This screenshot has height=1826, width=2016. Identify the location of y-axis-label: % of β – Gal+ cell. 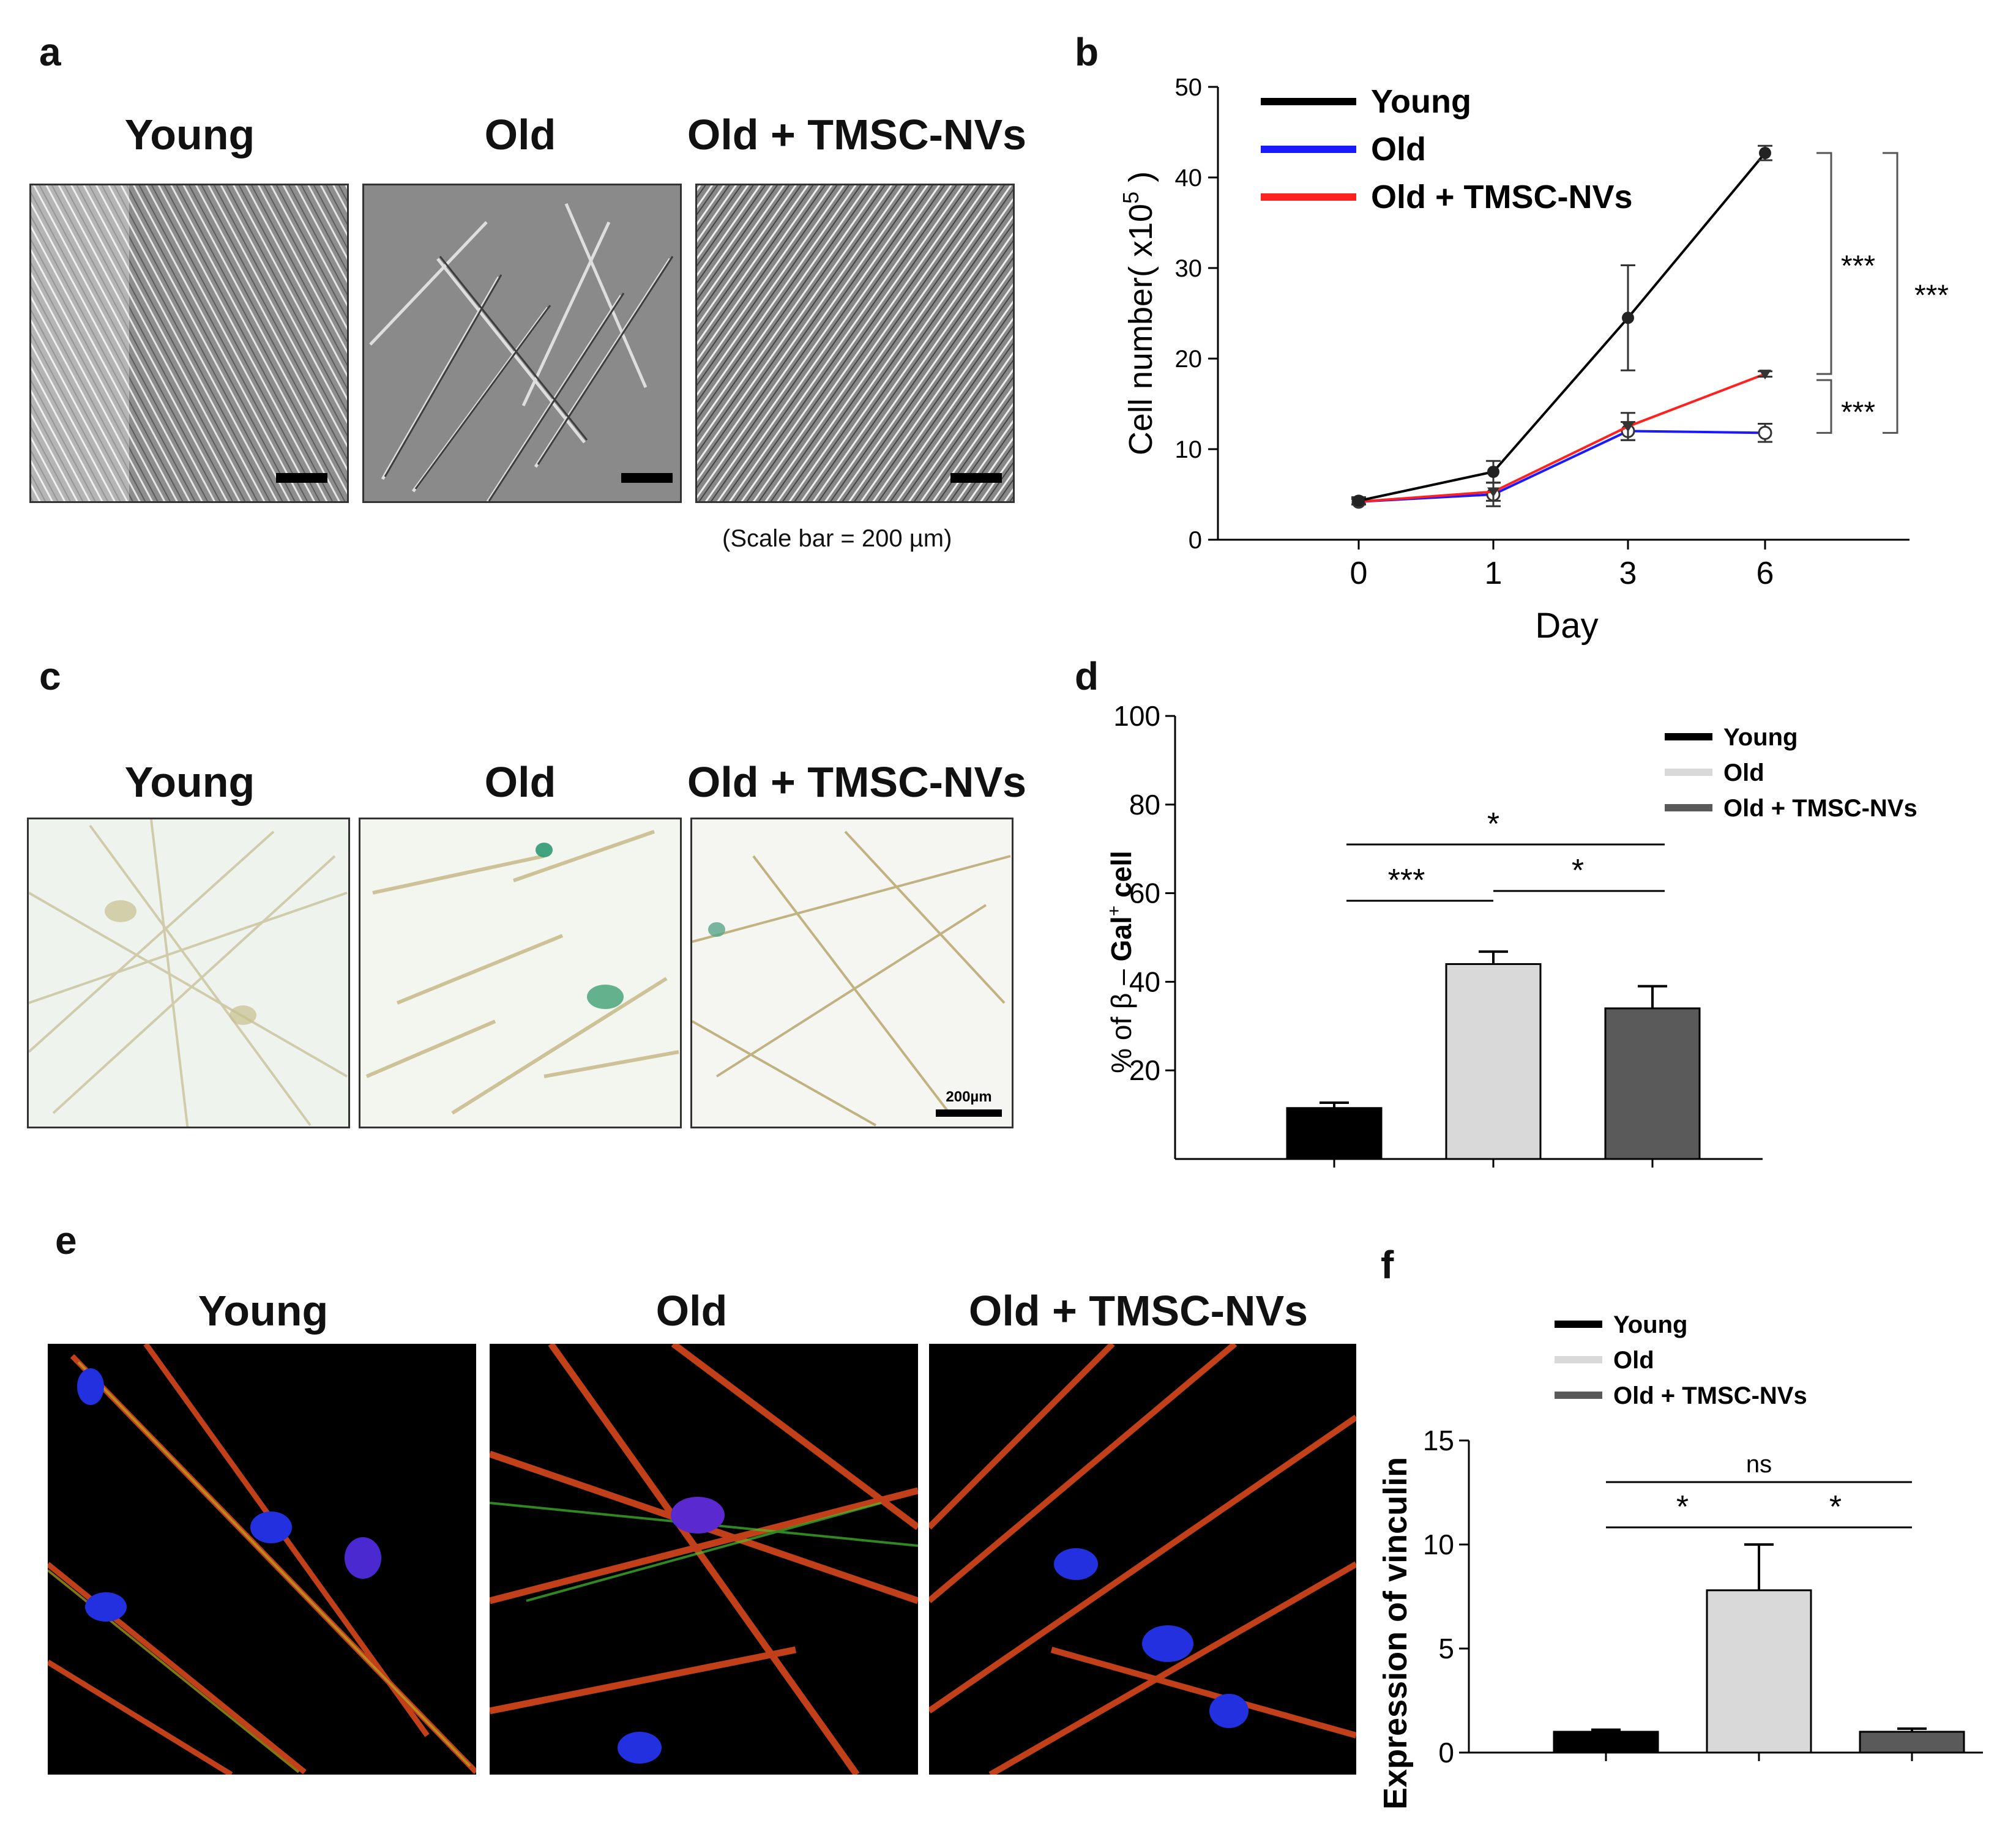
(1120, 962).